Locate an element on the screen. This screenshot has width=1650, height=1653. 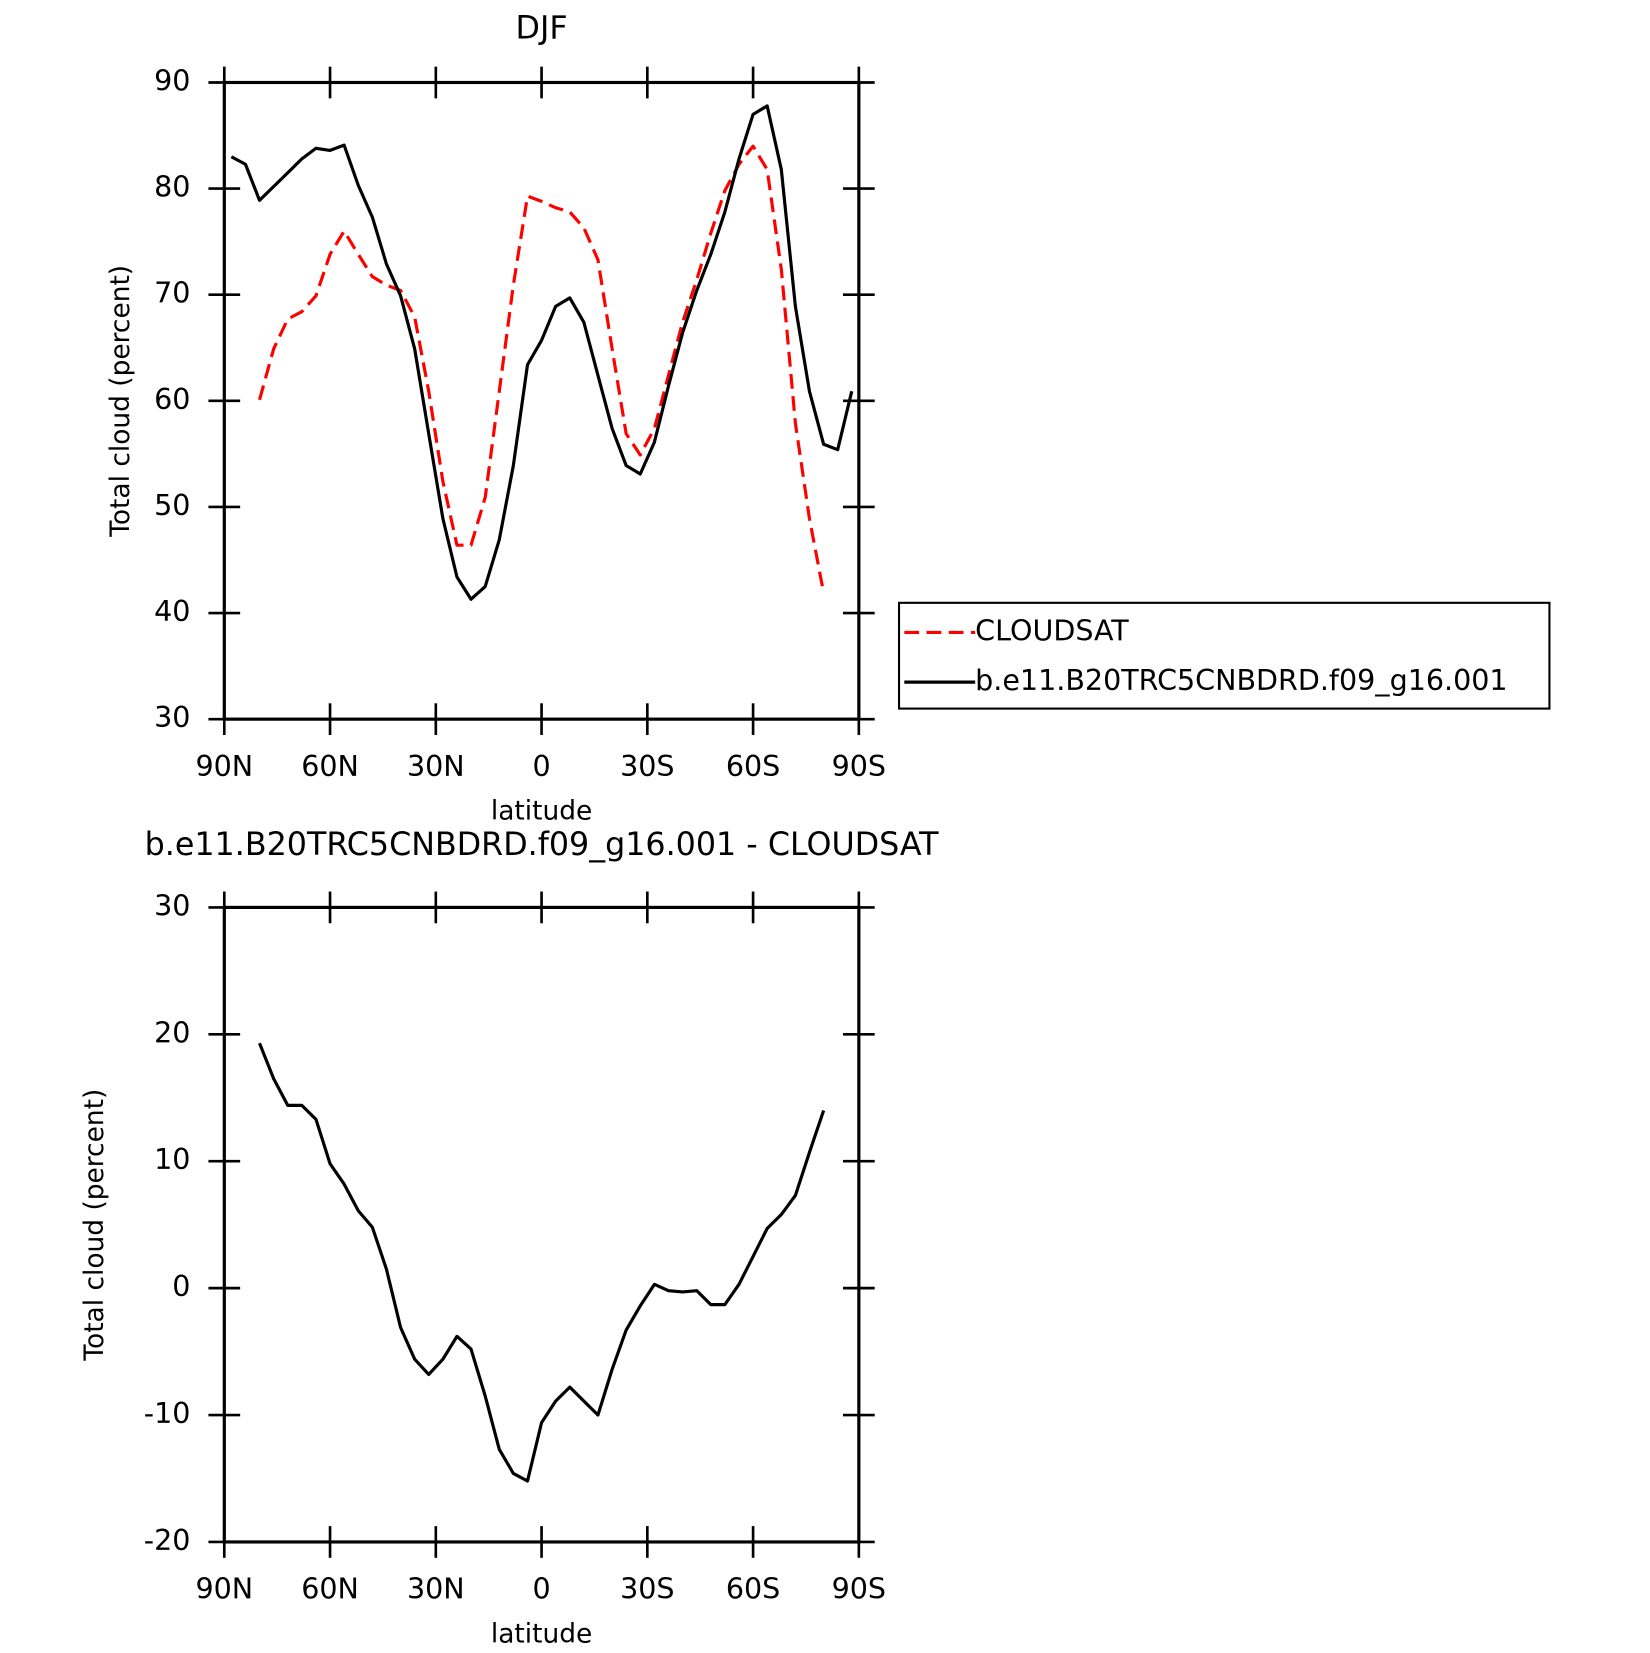
y-tick-label: -10 is located at coordinates (167, 1413).